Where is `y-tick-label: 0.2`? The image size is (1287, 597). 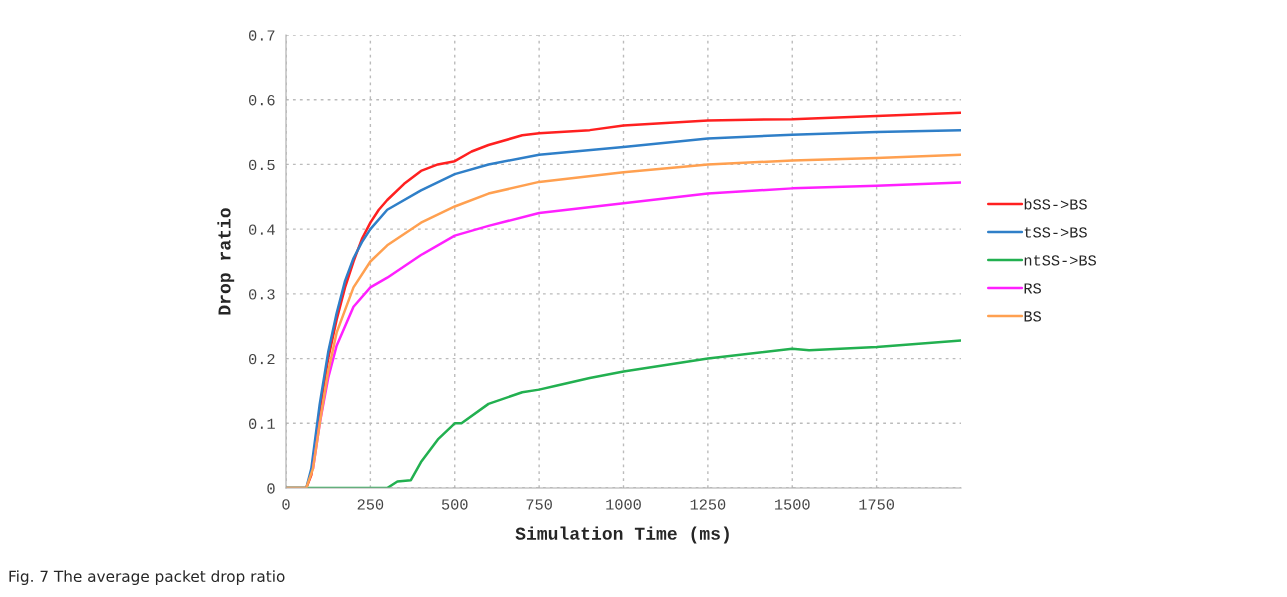
y-tick-label: 0.2 is located at coordinates (262, 359).